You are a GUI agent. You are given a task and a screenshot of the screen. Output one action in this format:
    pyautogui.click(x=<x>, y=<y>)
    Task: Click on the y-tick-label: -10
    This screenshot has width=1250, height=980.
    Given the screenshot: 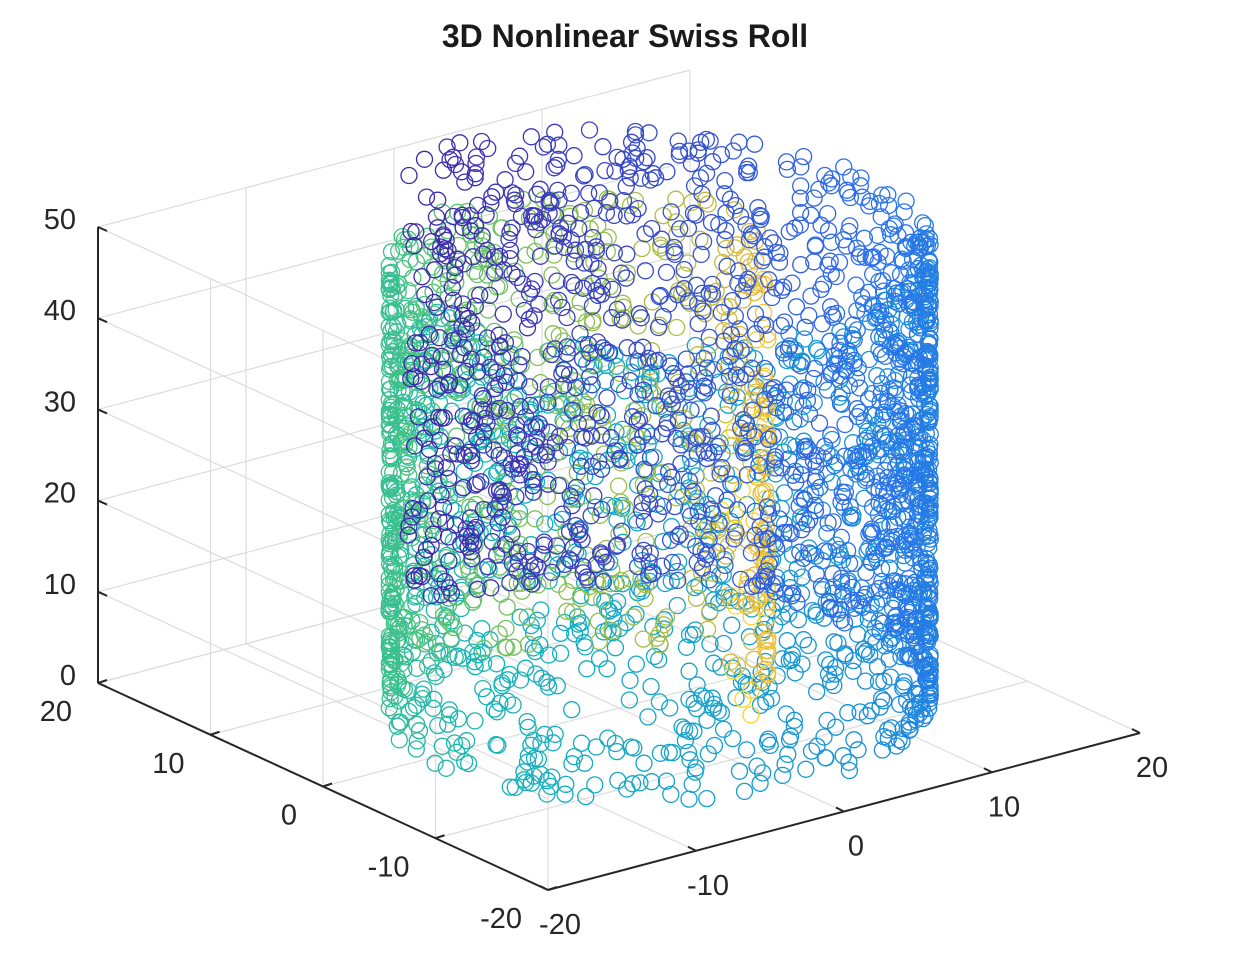 What is the action you would take?
    pyautogui.click(x=389, y=867)
    